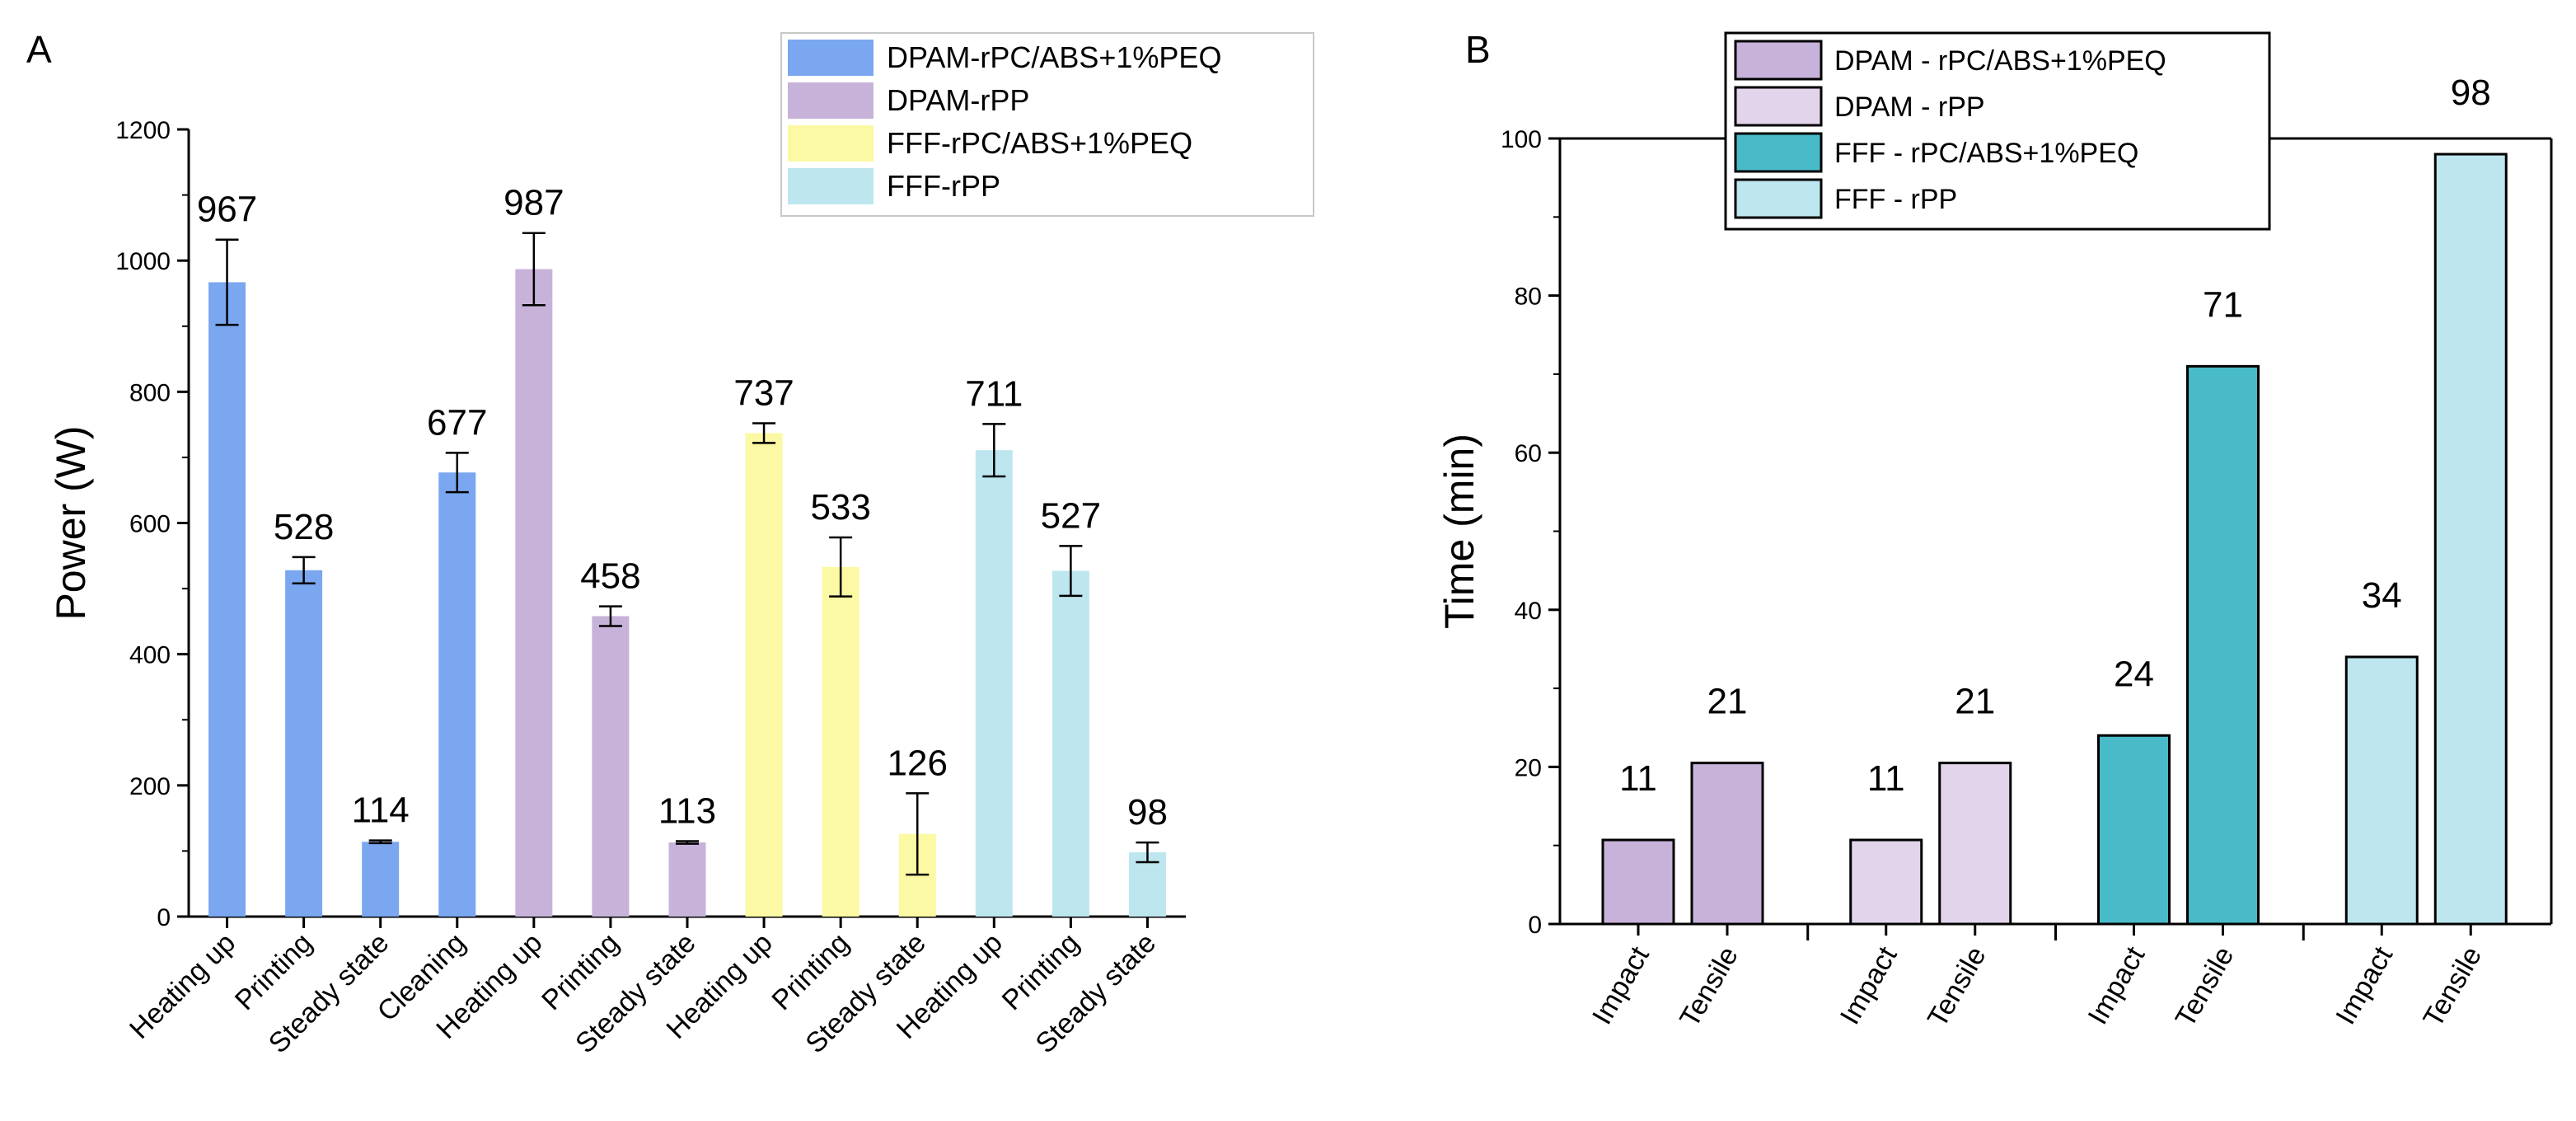 The height and width of the screenshot is (1121, 2576). Describe the element at coordinates (533, 203) in the screenshot. I see `data-label: 987` at that location.